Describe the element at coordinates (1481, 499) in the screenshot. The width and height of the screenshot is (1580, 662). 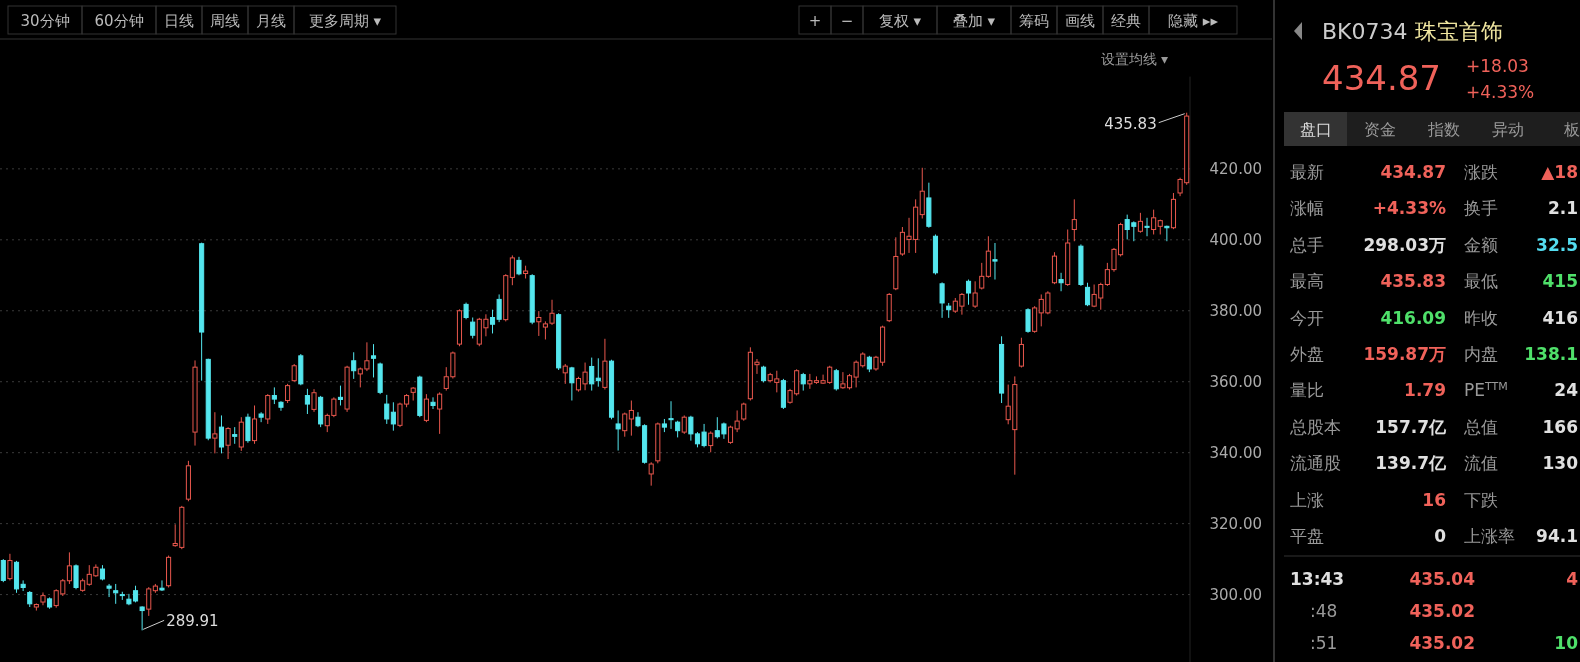
I see `text: 下跌` at that location.